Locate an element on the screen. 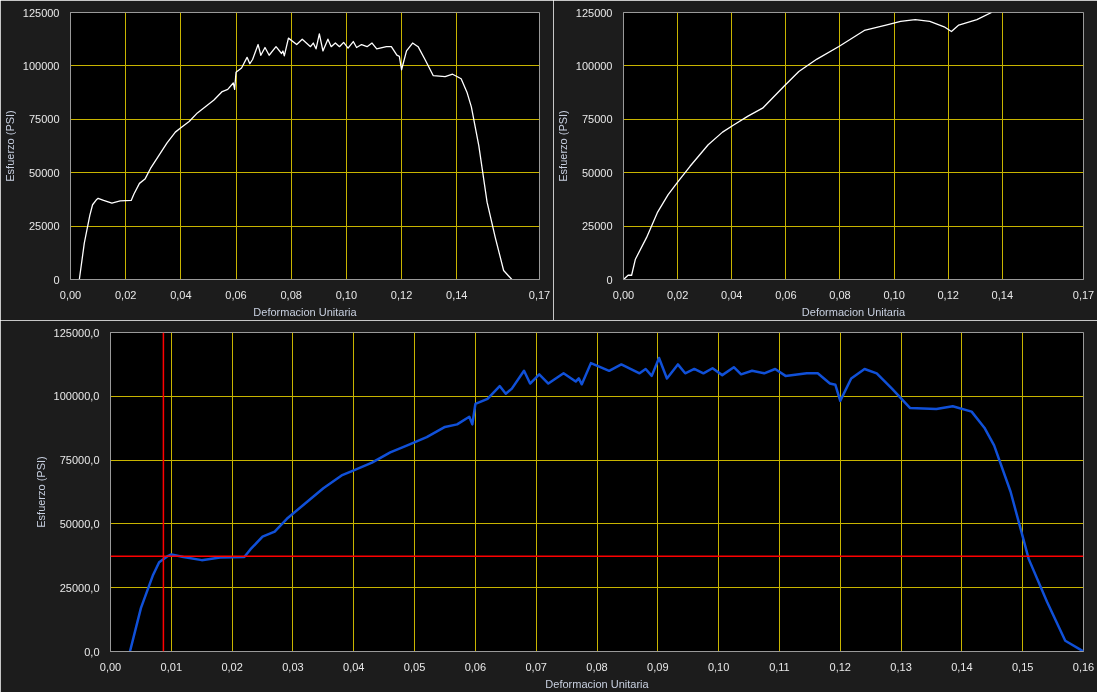  y-tick-label: 0,0 is located at coordinates (92, 651).